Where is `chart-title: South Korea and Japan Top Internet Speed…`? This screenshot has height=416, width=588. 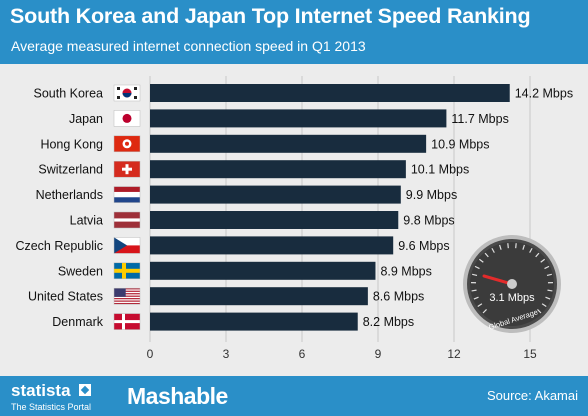 chart-title: South Korea and Japan Top Internet Speed… is located at coordinates (270, 16).